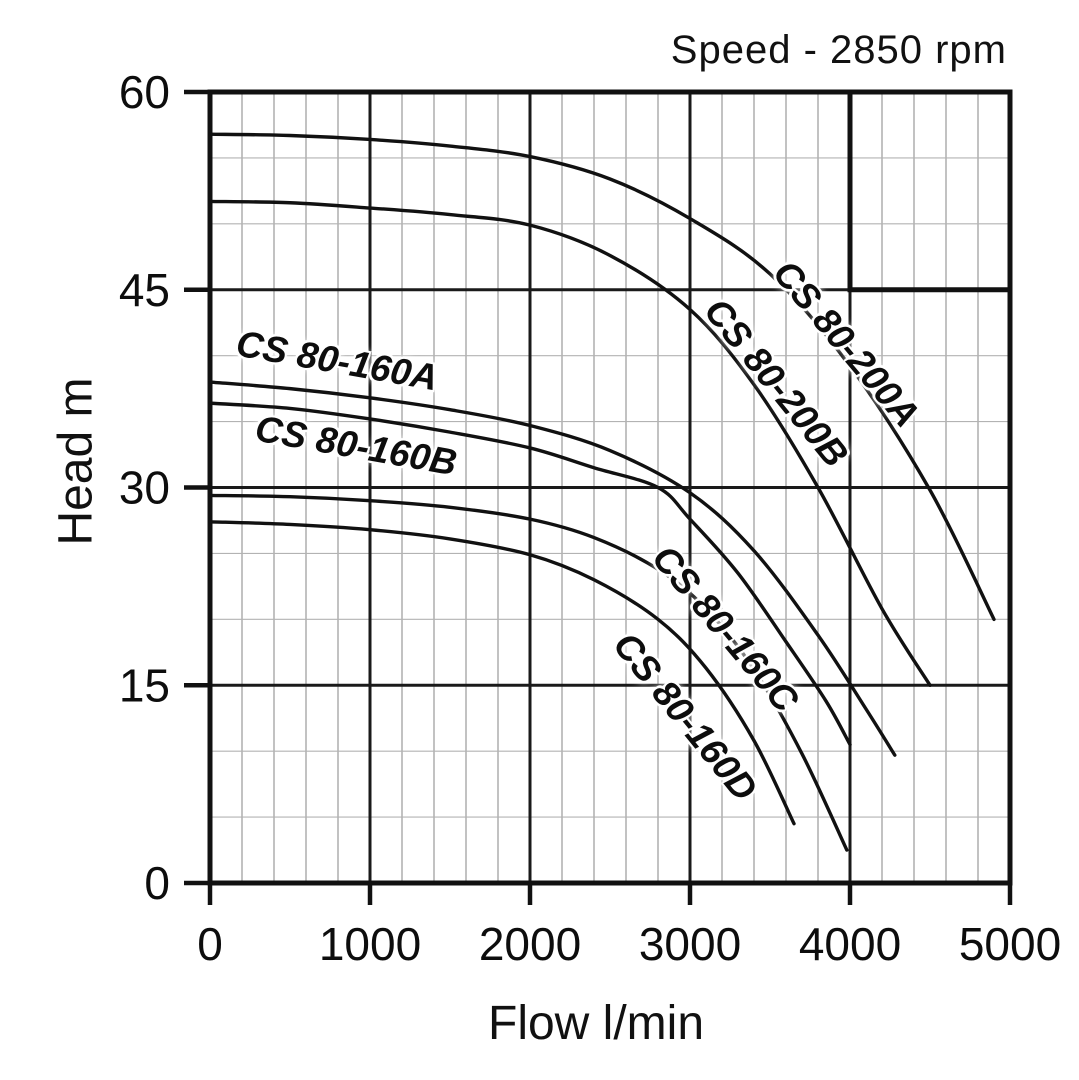 The width and height of the screenshot is (1079, 1080). I want to click on x-axis-title: Flow l/min, so click(596, 1023).